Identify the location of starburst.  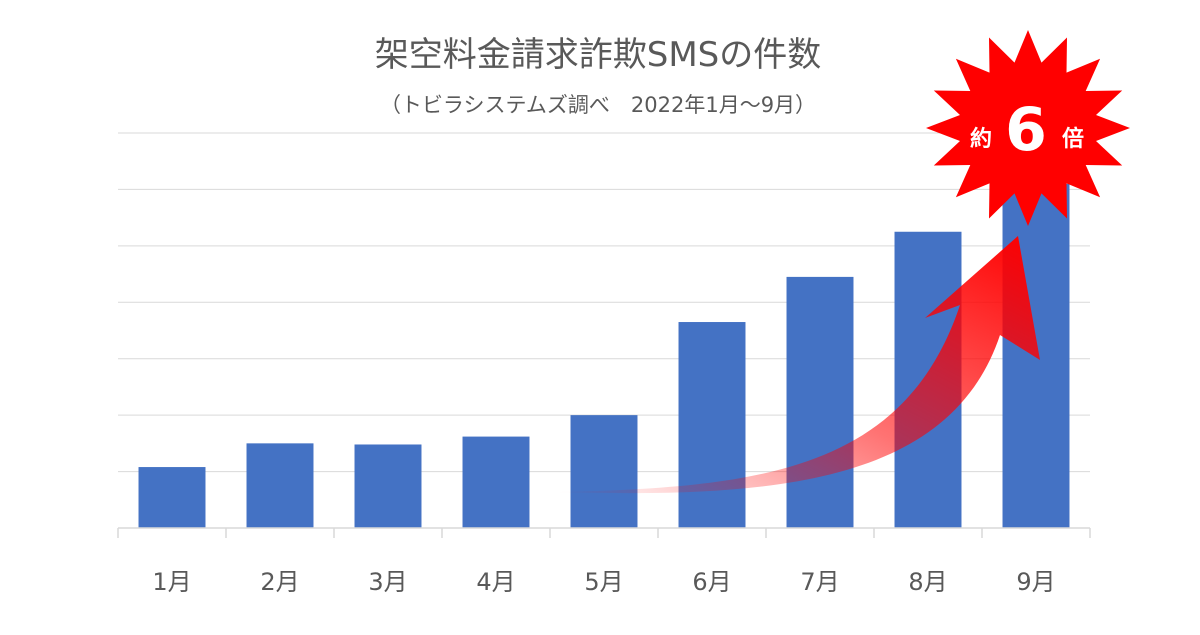
(1028, 128).